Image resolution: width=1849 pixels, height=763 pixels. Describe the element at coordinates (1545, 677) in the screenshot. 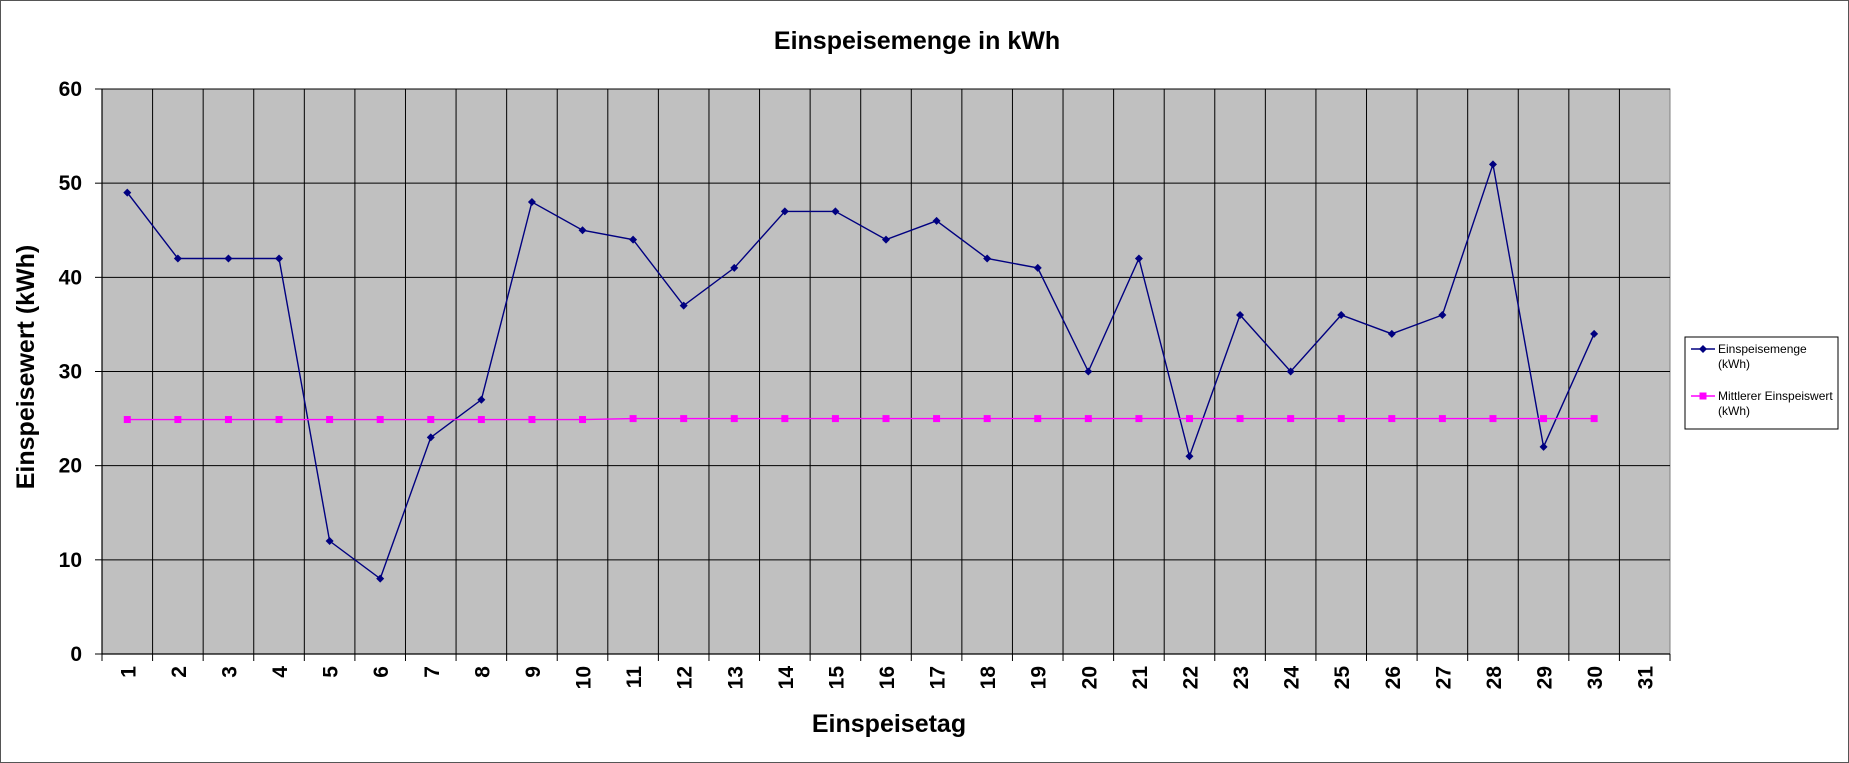

I see `x-tick-label: 29` at that location.